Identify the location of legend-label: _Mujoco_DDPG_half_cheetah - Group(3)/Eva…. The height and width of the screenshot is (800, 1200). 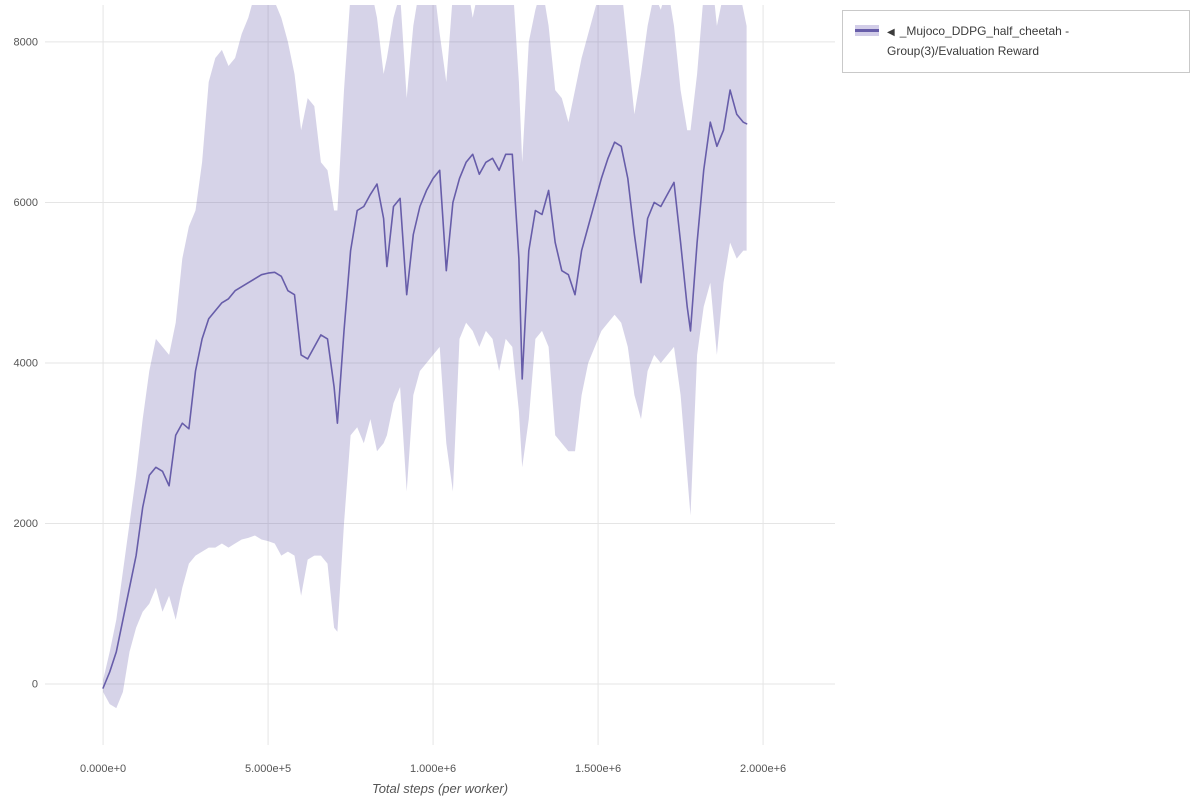
(978, 41).